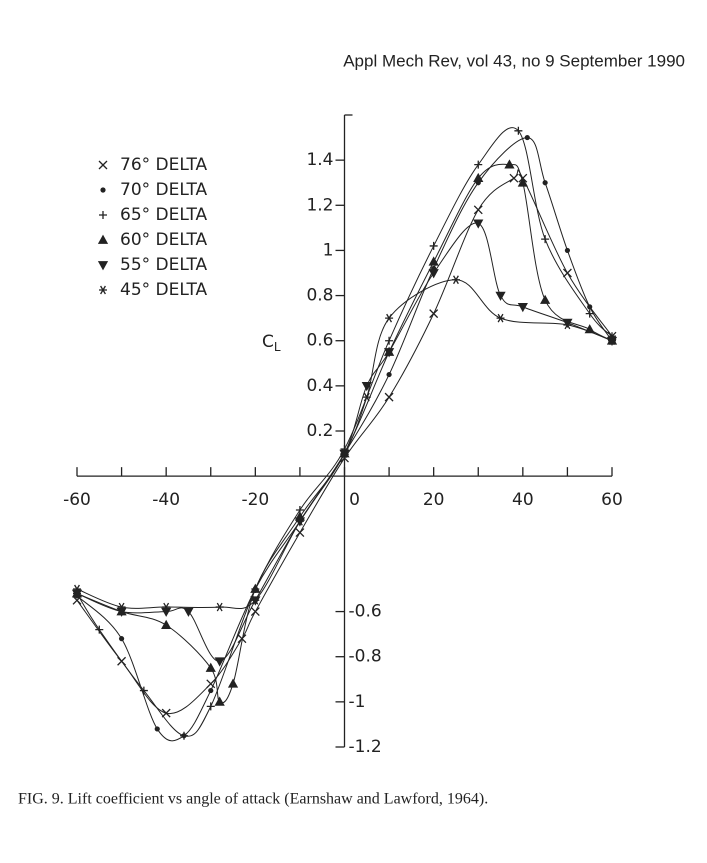 This screenshot has height=863, width=707. Describe the element at coordinates (319, 341) in the screenshot. I see `y-tick-label: 0.6` at that location.